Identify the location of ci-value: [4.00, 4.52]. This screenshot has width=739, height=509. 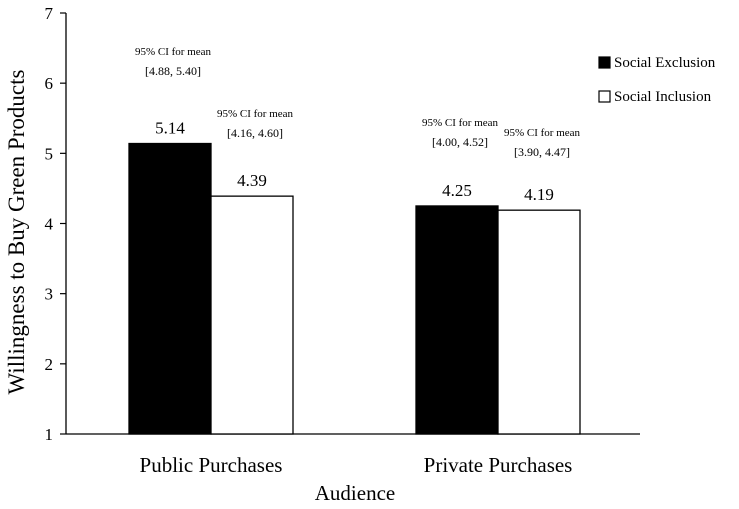
(460, 142).